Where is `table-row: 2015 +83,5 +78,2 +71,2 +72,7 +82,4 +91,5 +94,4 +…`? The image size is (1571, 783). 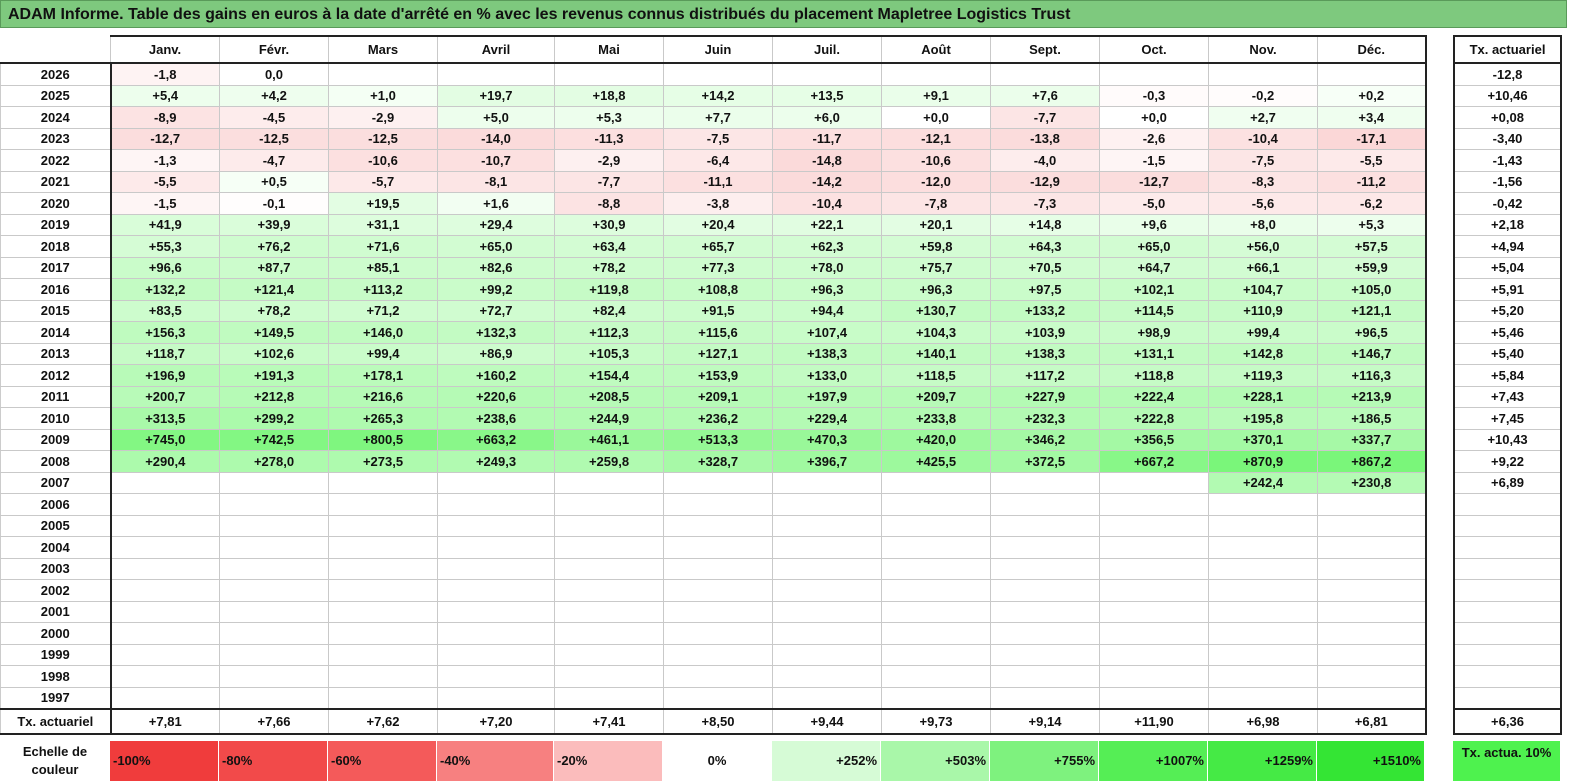 table-row: 2015 +83,5 +78,2 +71,2 +72,7 +82,4 +91,5 +94,4 +… is located at coordinates (713, 310).